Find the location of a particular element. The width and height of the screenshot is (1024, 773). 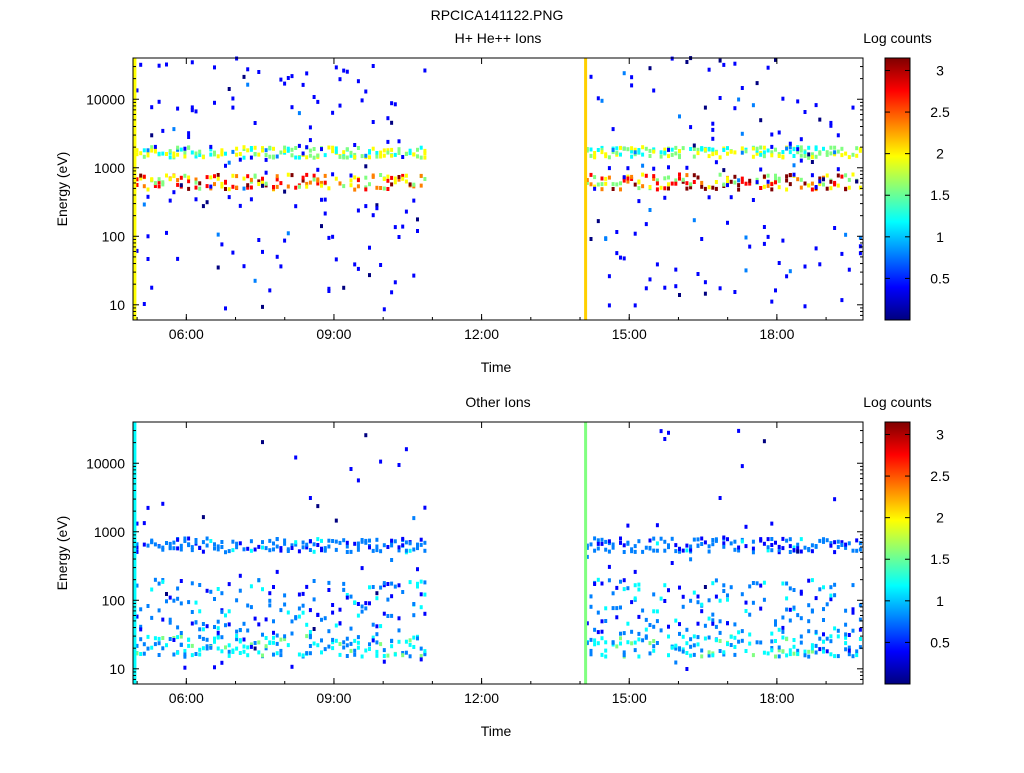

y-axis-label: Energy (eV) is located at coordinates (62, 553).